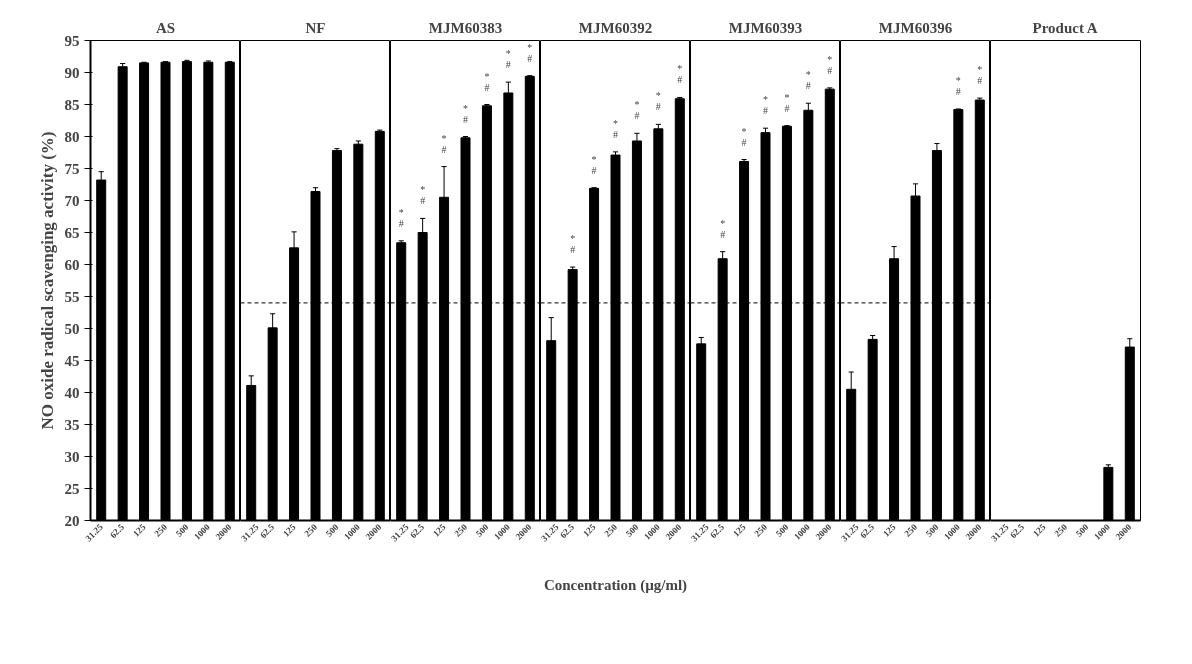  I want to click on y-tick-label: 95, so click(72, 40).